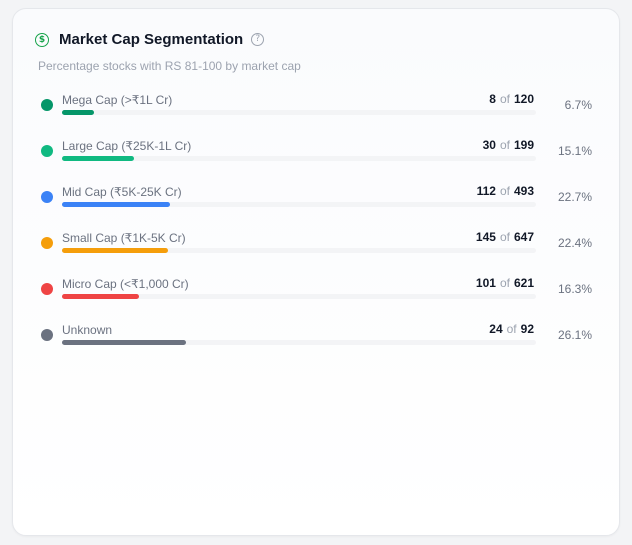 Image resolution: width=632 pixels, height=545 pixels. What do you see at coordinates (316, 336) in the screenshot?
I see `segment-row-unknown: Unknown 24 of 92 26.1%` at bounding box center [316, 336].